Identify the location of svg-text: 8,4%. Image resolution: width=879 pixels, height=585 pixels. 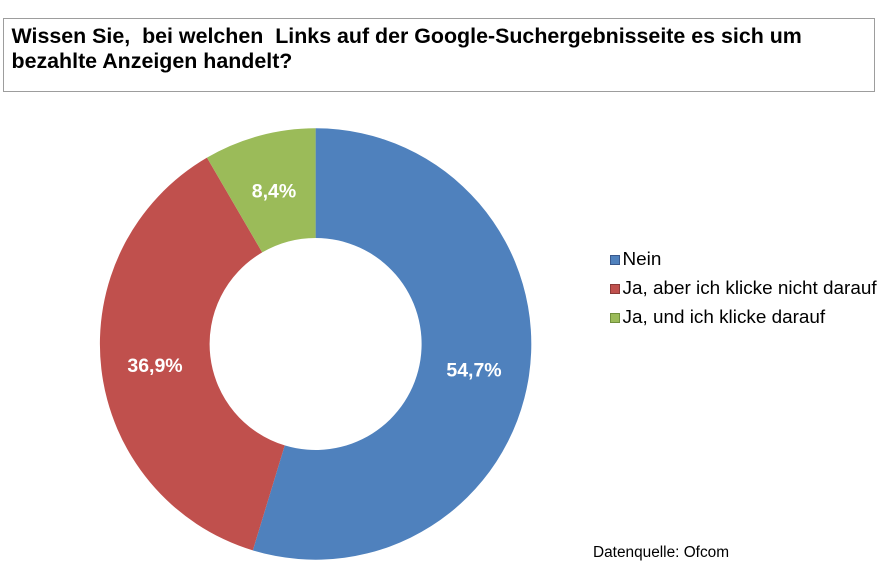
(274, 192).